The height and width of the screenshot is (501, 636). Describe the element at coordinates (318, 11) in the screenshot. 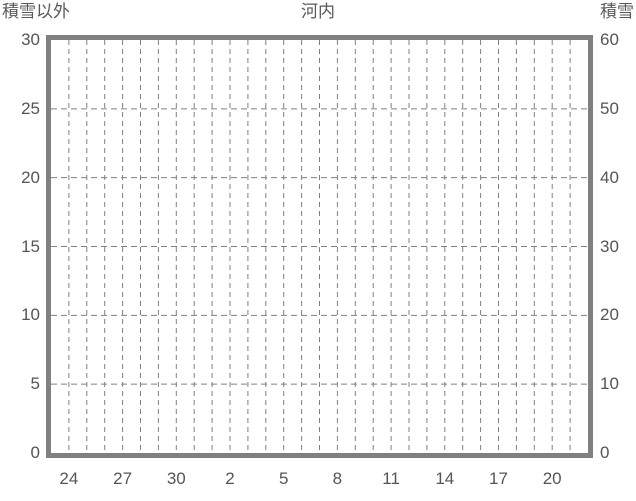

I see `chart-title: 河内` at that location.